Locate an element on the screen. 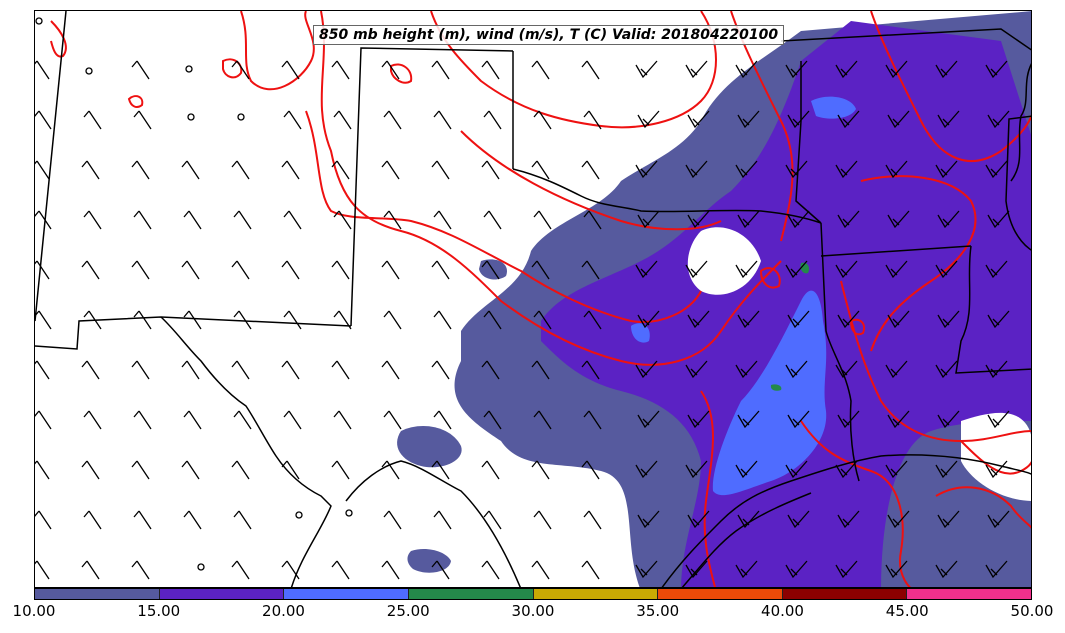  boundary-nm-west is located at coordinates (51, 166).